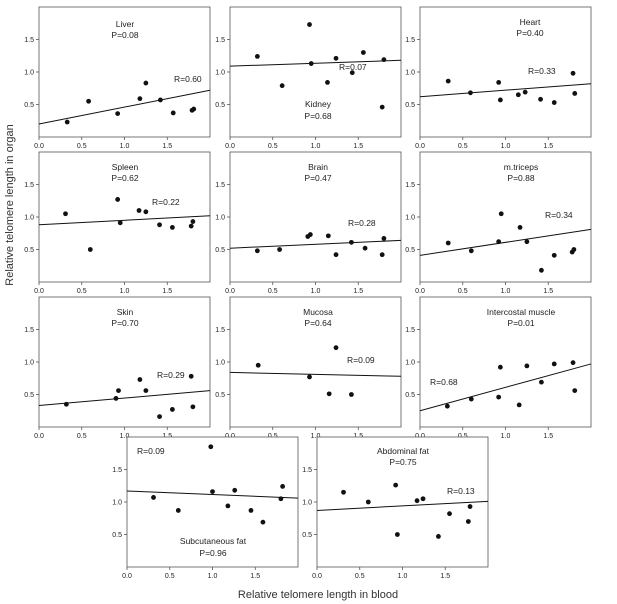 The height and width of the screenshot is (604, 617). Describe the element at coordinates (521, 312) in the screenshot. I see `panel-title: Intercostal muscle` at that location.